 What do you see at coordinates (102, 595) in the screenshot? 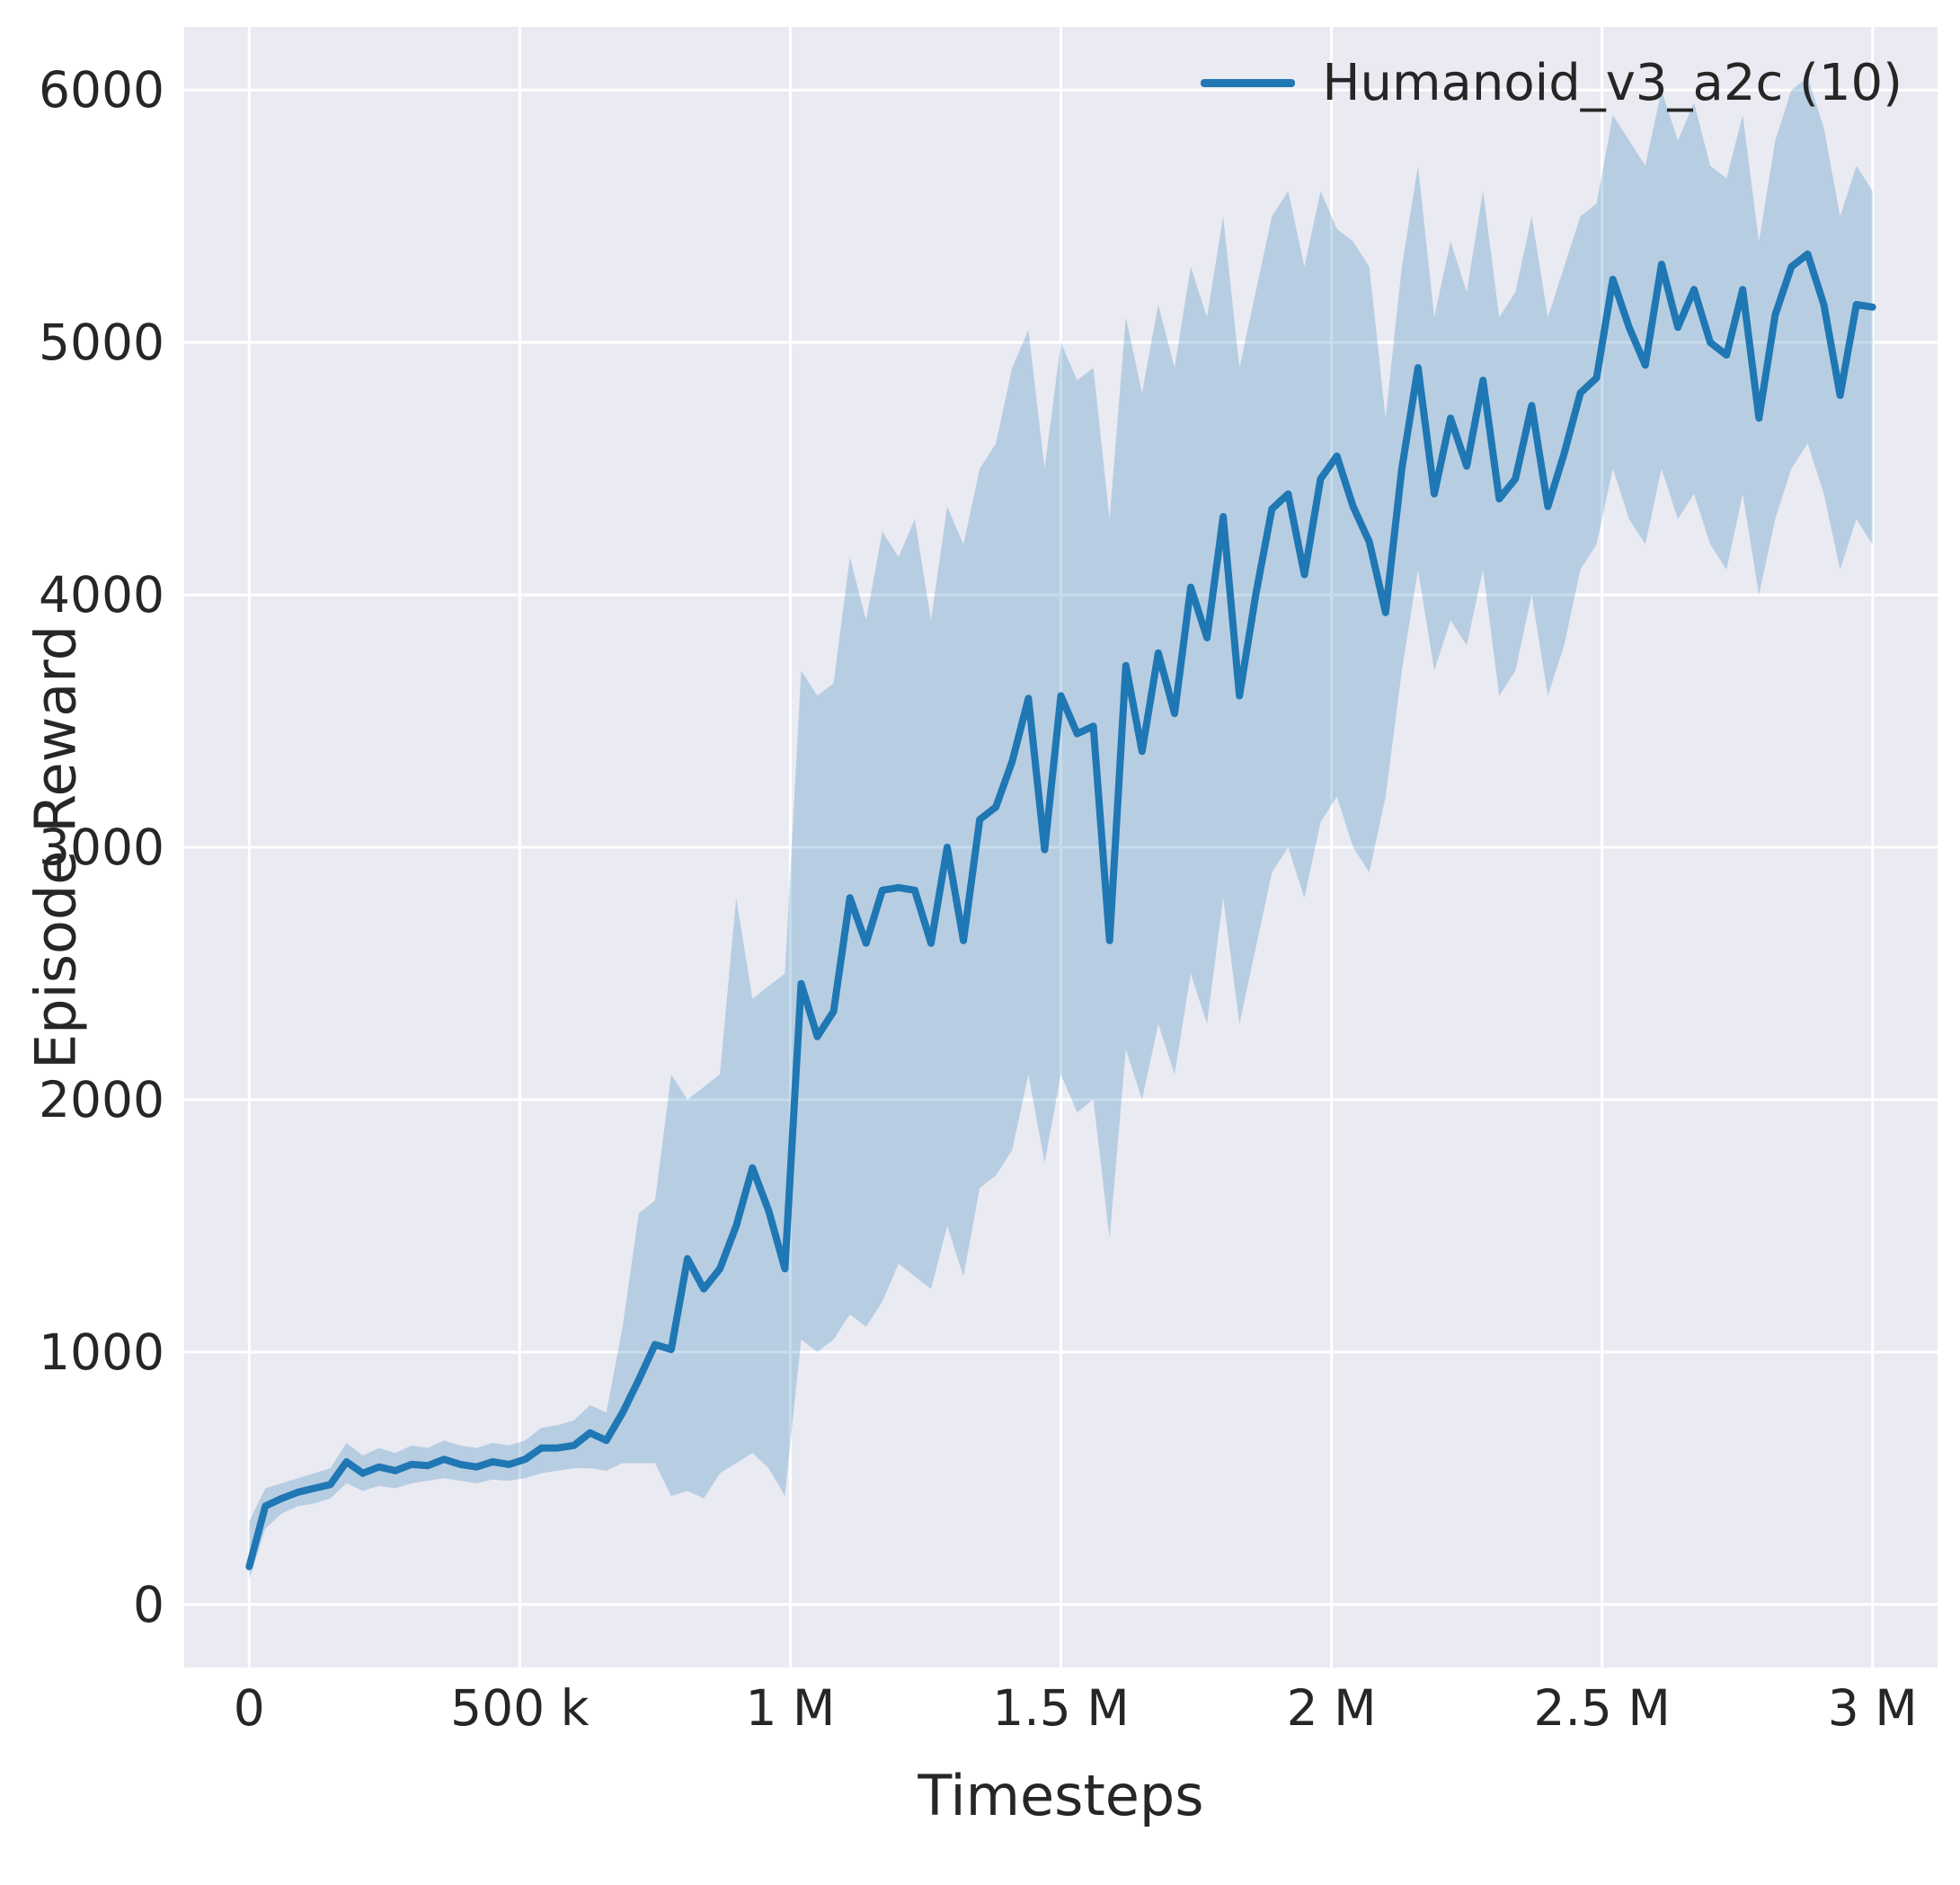
I see `y-tick-label: 4000` at bounding box center [102, 595].